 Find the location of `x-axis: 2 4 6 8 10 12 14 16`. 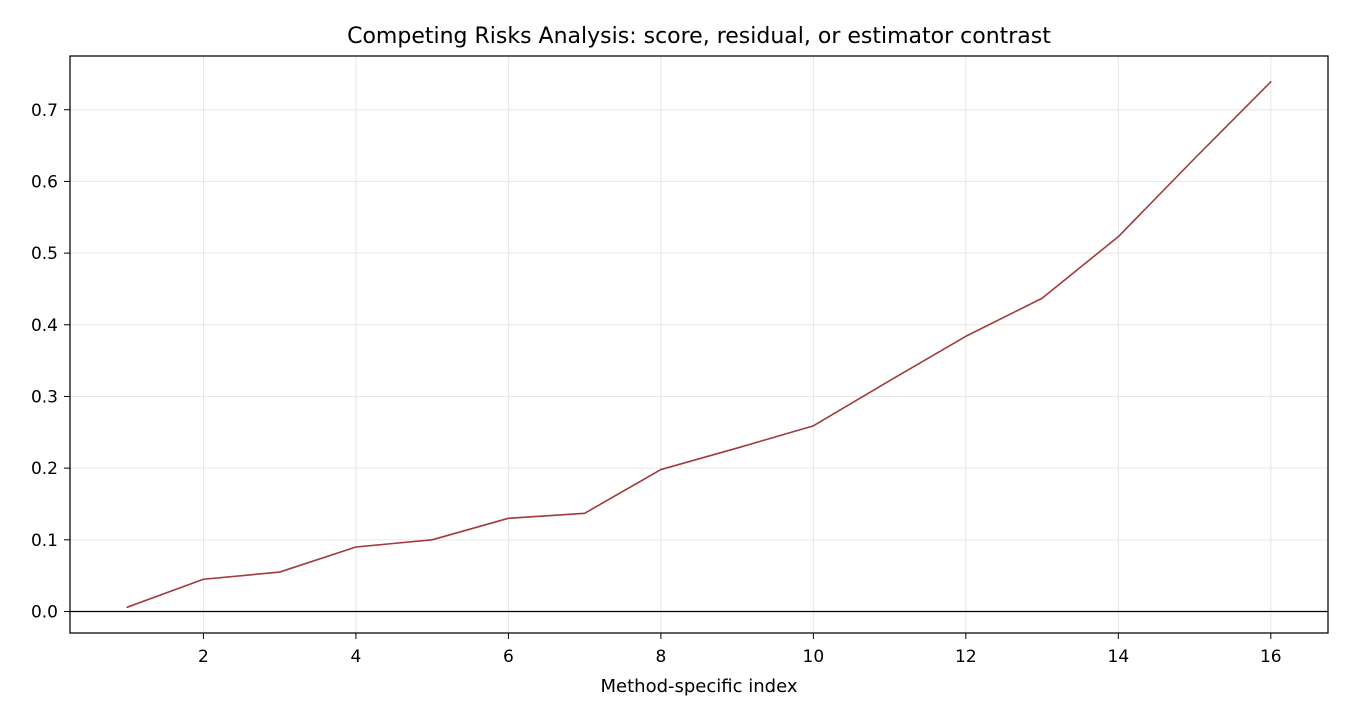

x-axis: 2 4 6 8 10 12 14 16 is located at coordinates (740, 650).